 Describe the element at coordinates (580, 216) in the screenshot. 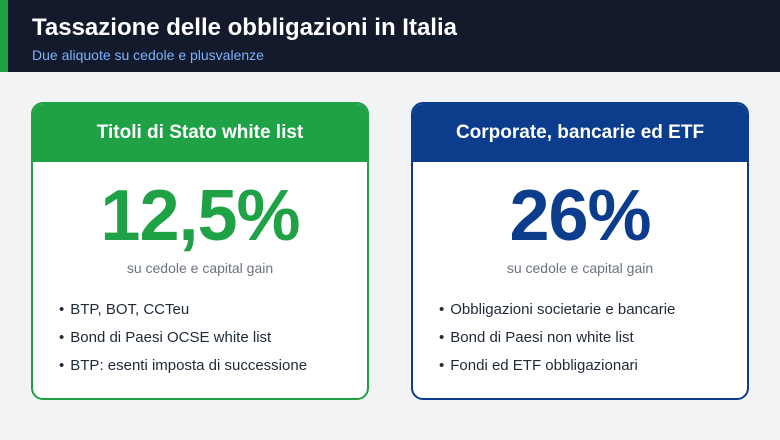

I see `tax-rate: 26%` at that location.